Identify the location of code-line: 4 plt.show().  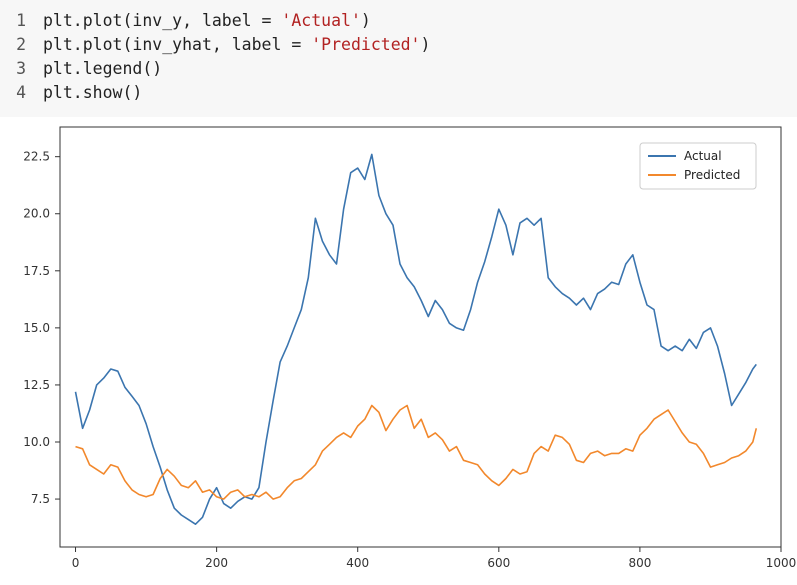
(71, 95).